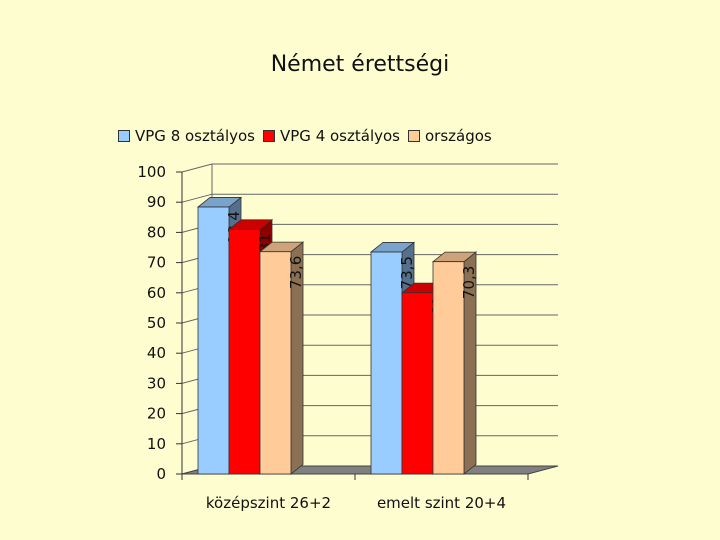  I want to click on data-label: 73,6, so click(296, 272).